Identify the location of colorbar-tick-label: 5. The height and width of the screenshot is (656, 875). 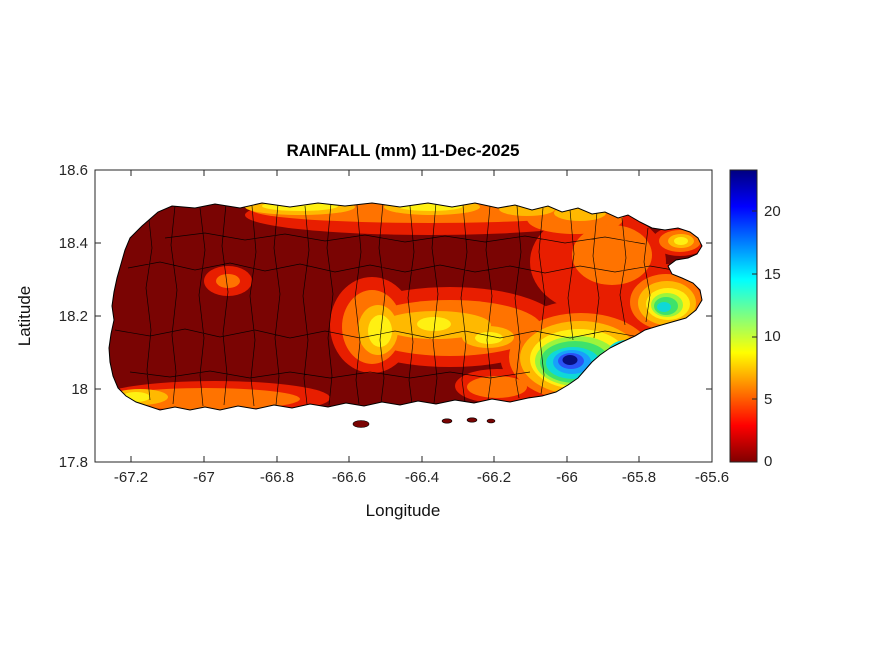
(768, 399).